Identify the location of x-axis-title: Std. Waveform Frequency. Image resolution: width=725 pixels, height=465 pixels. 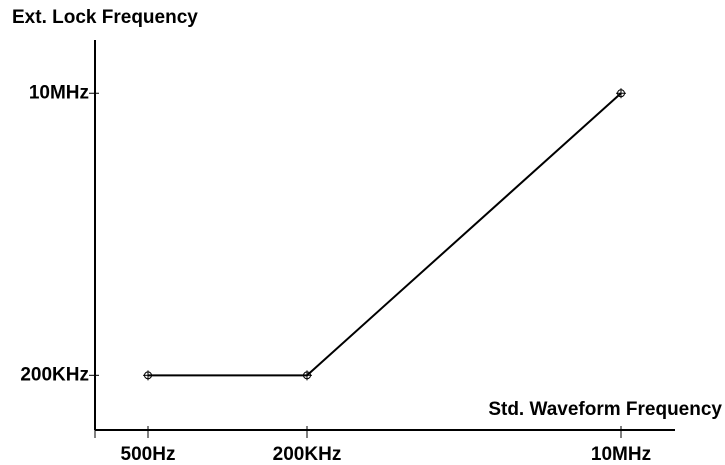
(605, 409).